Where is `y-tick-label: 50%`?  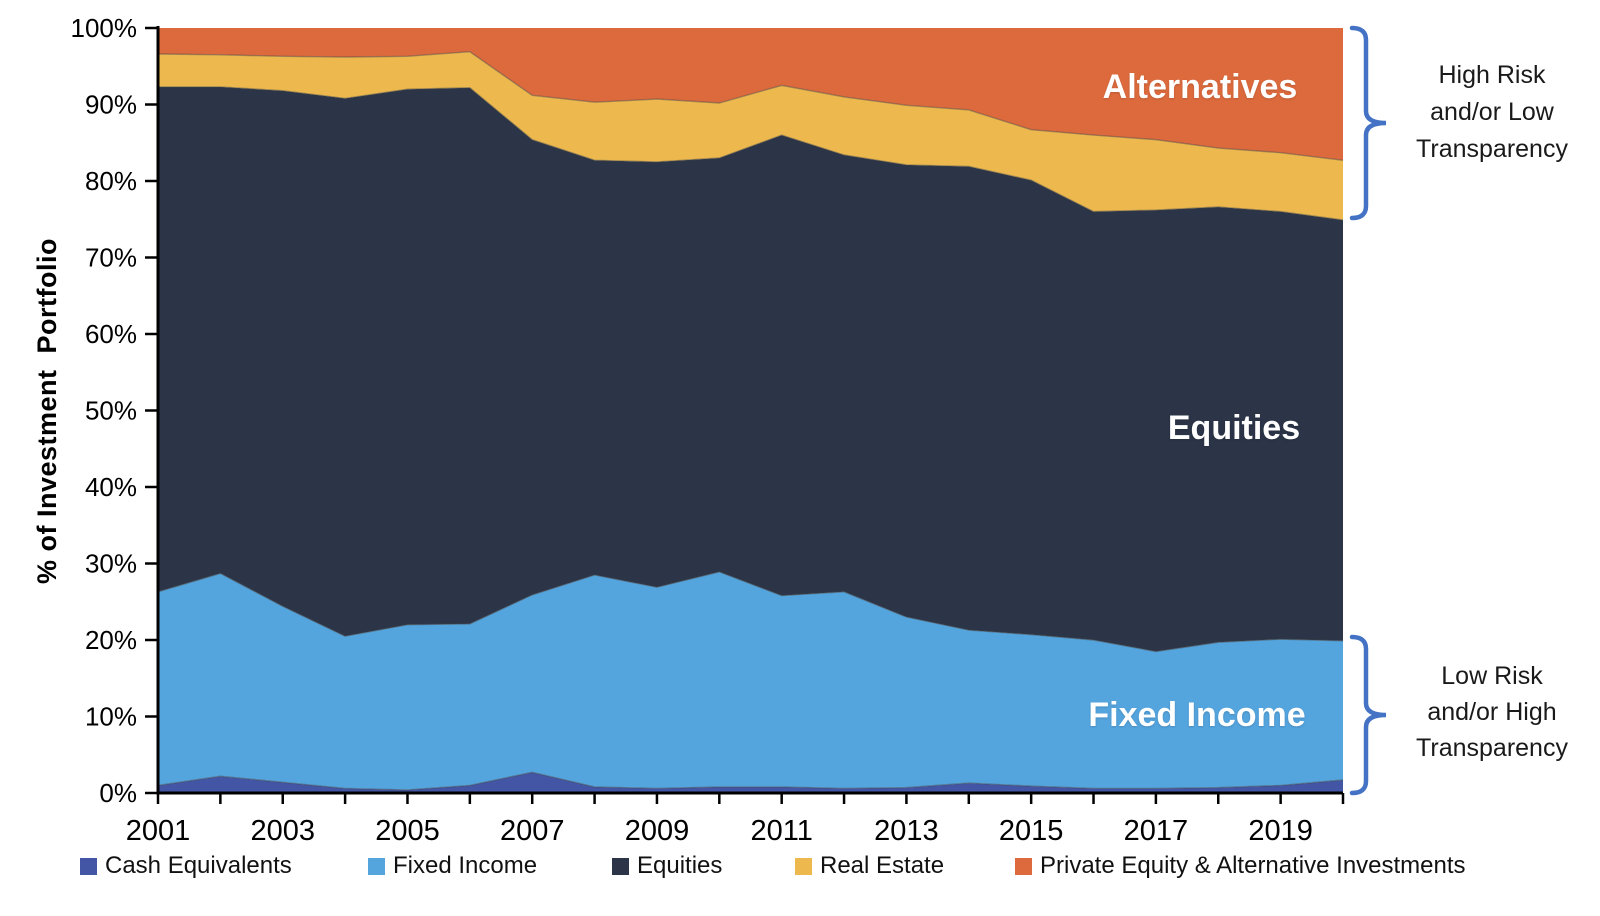 y-tick-label: 50% is located at coordinates (111, 411).